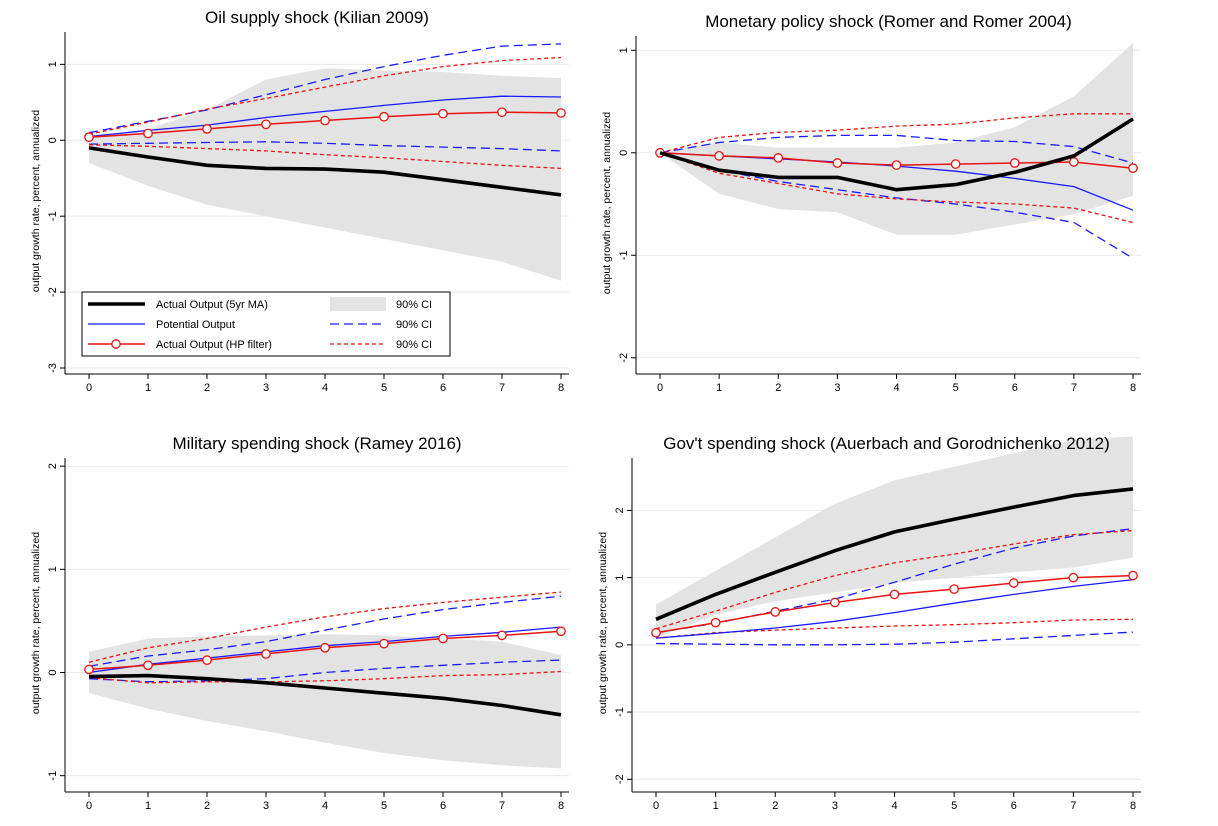 Image resolution: width=1218 pixels, height=826 pixels. I want to click on legend-marker, so click(116, 344).